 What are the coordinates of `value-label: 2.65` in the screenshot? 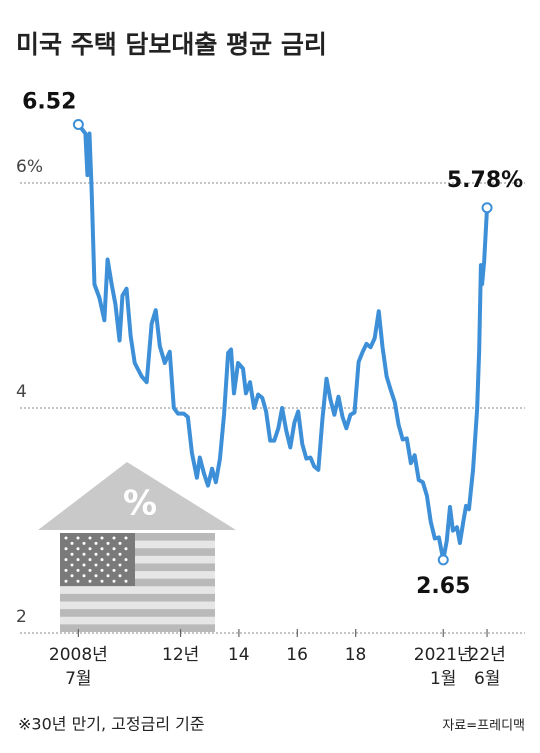 It's located at (443, 586).